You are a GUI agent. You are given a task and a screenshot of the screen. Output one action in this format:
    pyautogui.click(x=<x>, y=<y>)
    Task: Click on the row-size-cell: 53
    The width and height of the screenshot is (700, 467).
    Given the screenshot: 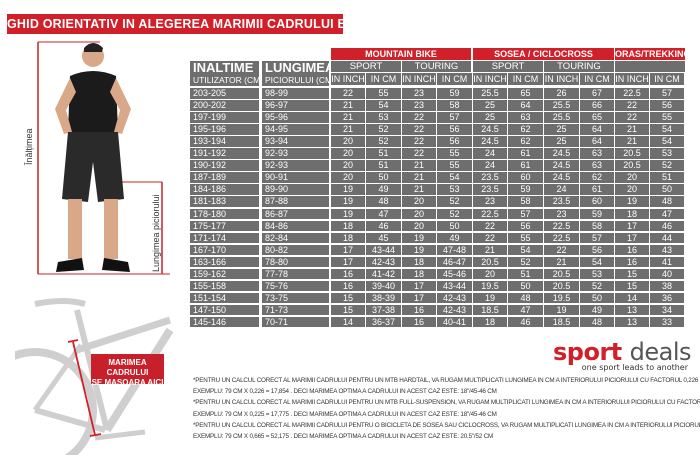 What is the action you would take?
    pyautogui.click(x=597, y=274)
    